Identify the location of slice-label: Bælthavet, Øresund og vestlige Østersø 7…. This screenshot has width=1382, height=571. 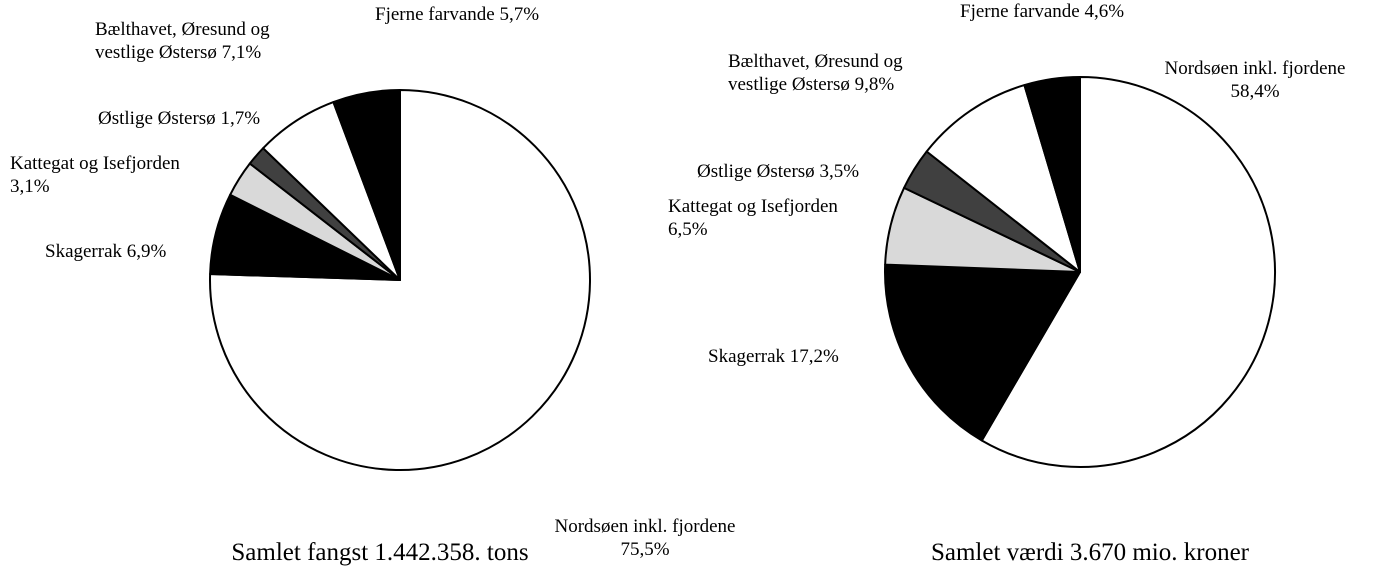
(211, 41).